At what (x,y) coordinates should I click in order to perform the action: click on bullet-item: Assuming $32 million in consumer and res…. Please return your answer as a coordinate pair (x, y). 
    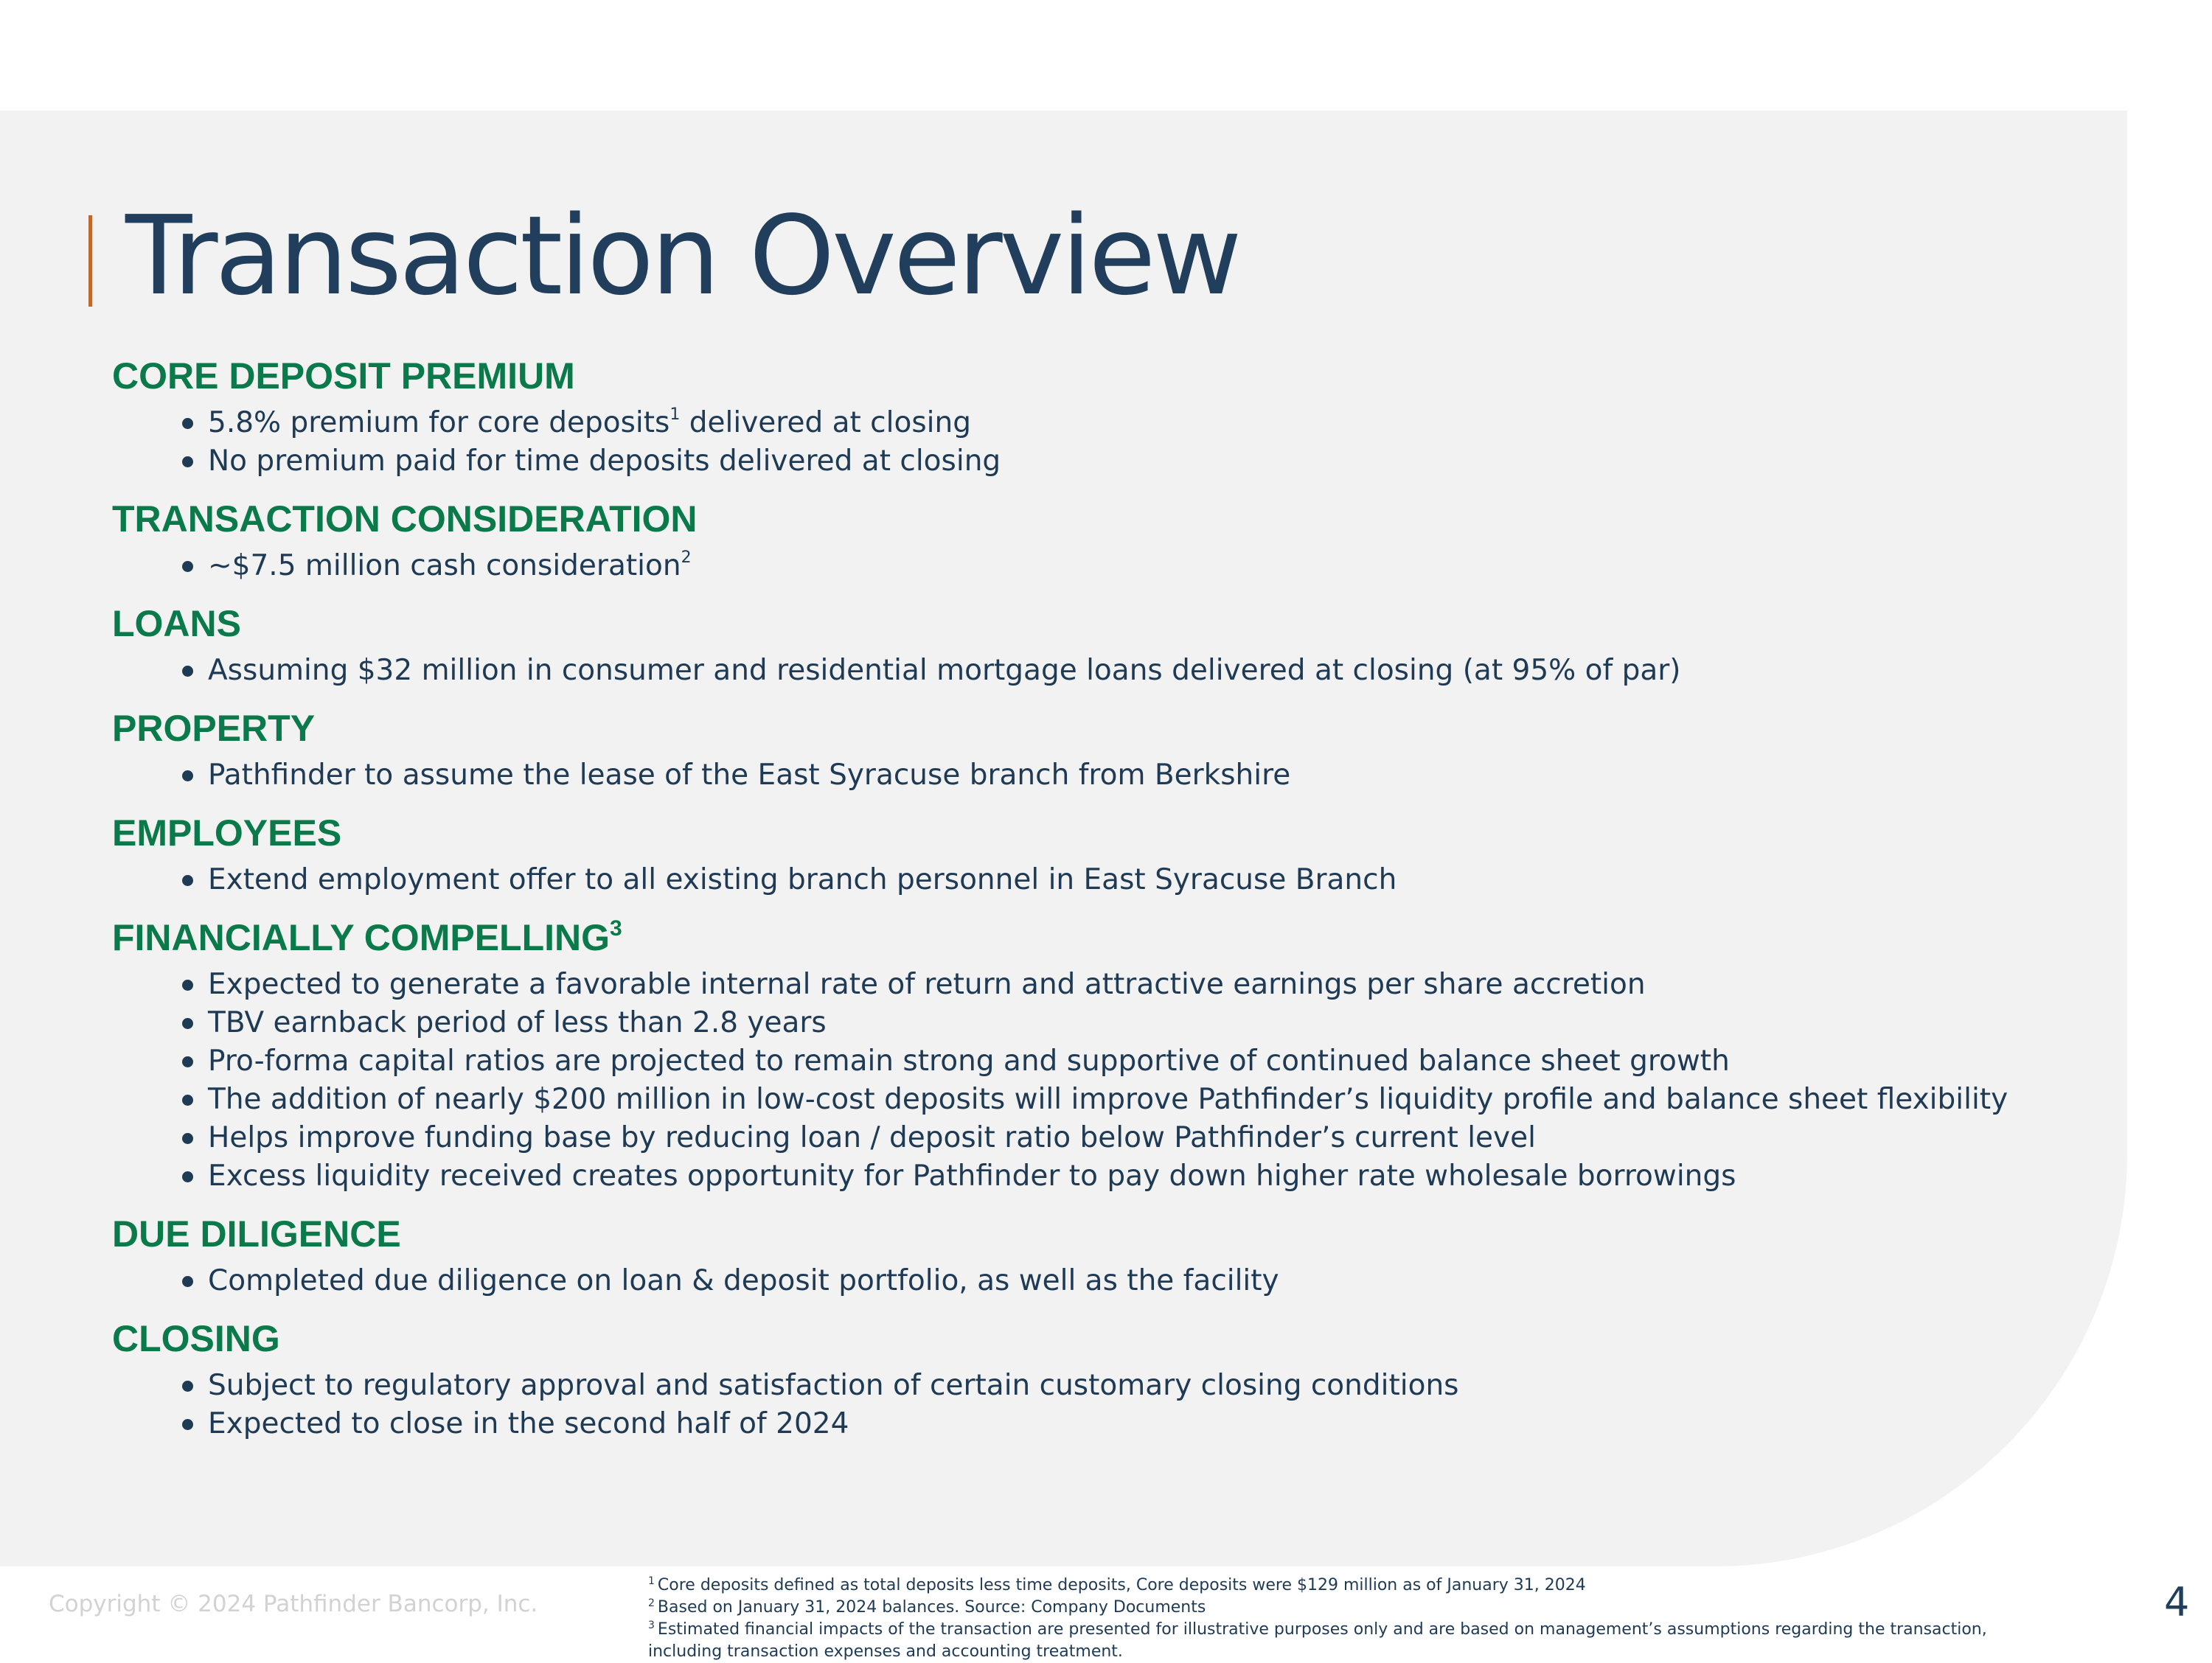
    Looking at the image, I should click on (1107, 671).